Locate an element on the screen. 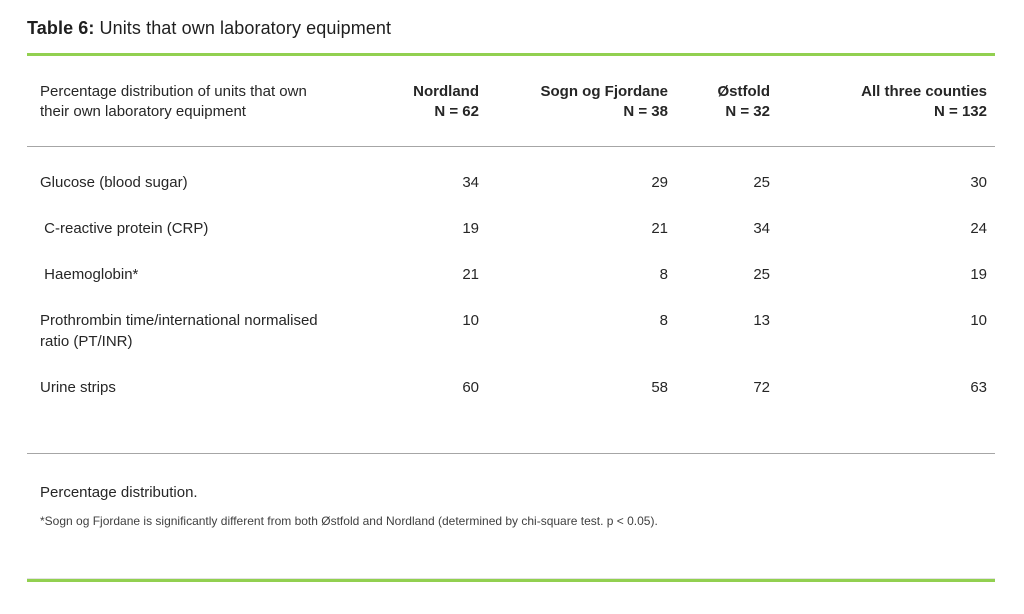 The height and width of the screenshot is (614, 1024). value-cell: 72 is located at coordinates (761, 387).